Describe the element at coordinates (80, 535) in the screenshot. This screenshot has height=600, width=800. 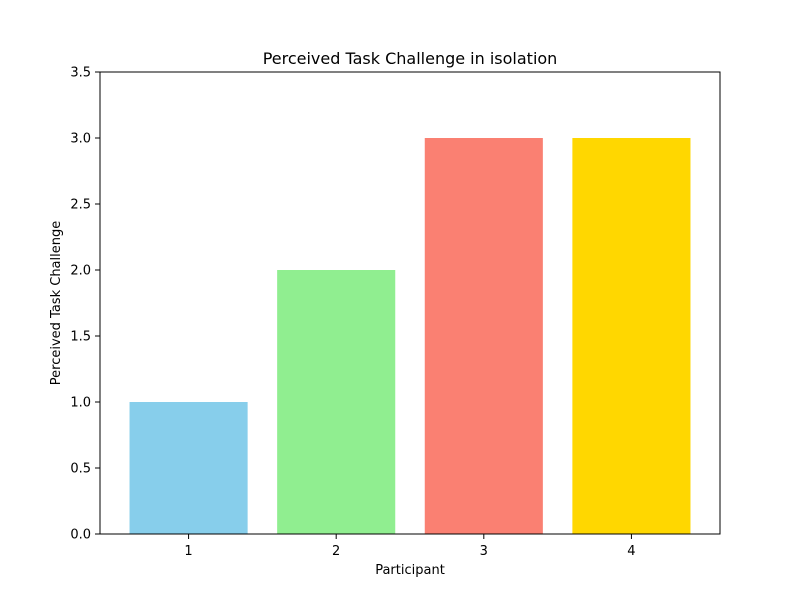
I see `y-tick-label: 0.0` at that location.